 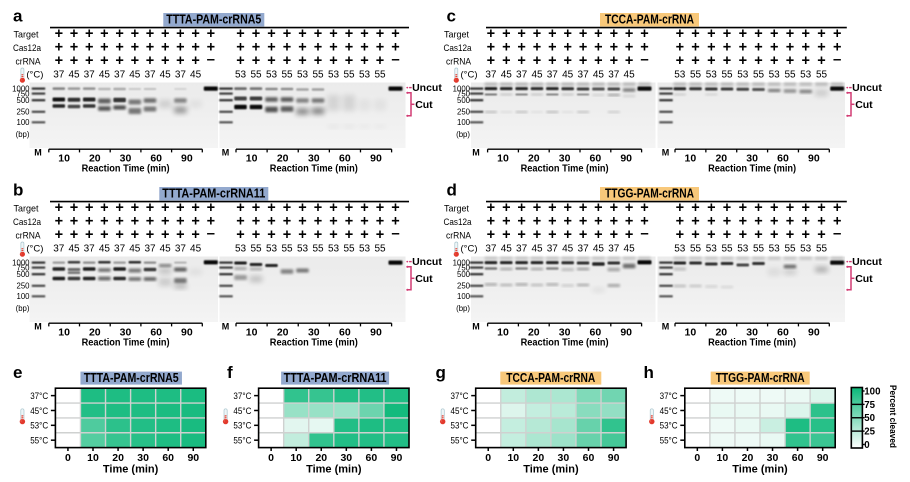 What do you see at coordinates (27, 222) in the screenshot?
I see `svg-text: Cas12a` at bounding box center [27, 222].